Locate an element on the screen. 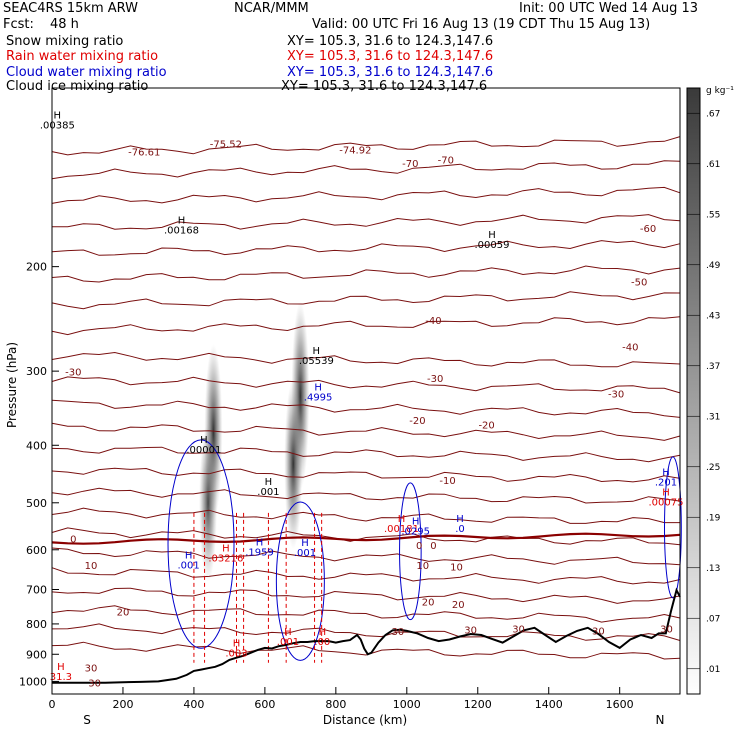  isotherm-label-21: 20 is located at coordinates (428, 603).